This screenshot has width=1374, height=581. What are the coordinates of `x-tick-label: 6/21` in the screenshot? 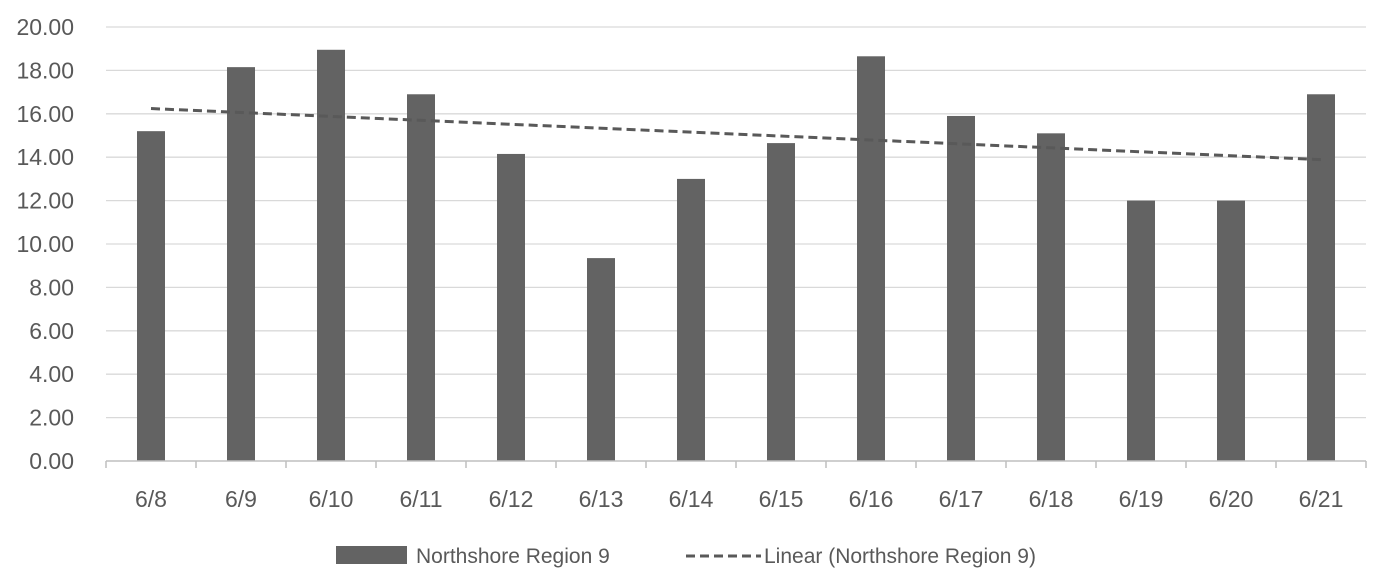 It's located at (1321, 499).